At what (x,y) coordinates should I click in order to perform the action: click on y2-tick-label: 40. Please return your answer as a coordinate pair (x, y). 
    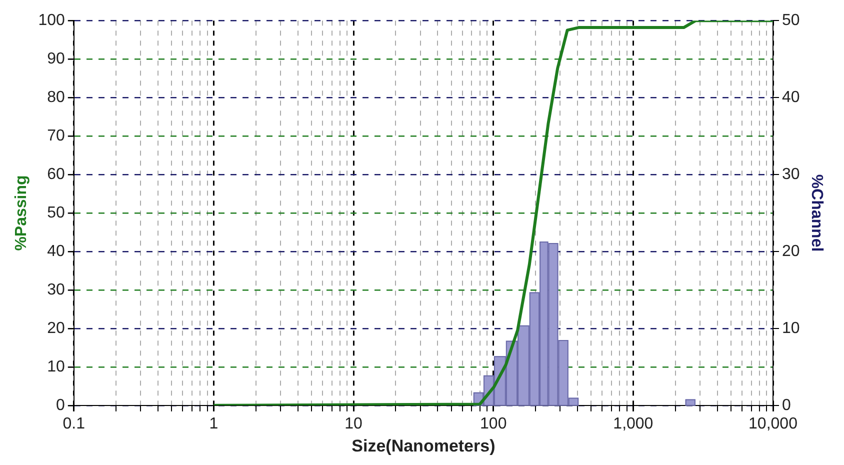
    Looking at the image, I should click on (791, 97).